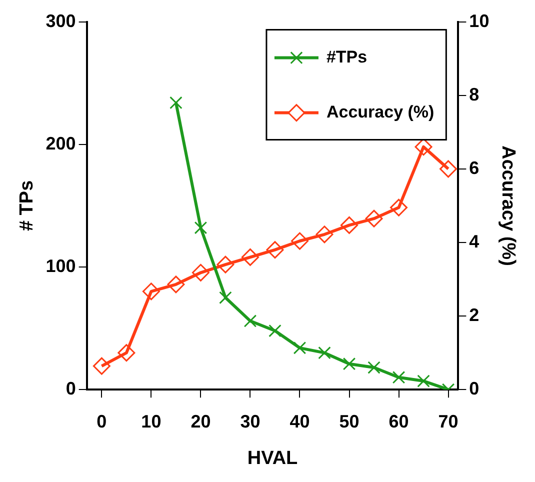 The width and height of the screenshot is (535, 482). Describe the element at coordinates (250, 421) in the screenshot. I see `x-tick-label: 30` at that location.